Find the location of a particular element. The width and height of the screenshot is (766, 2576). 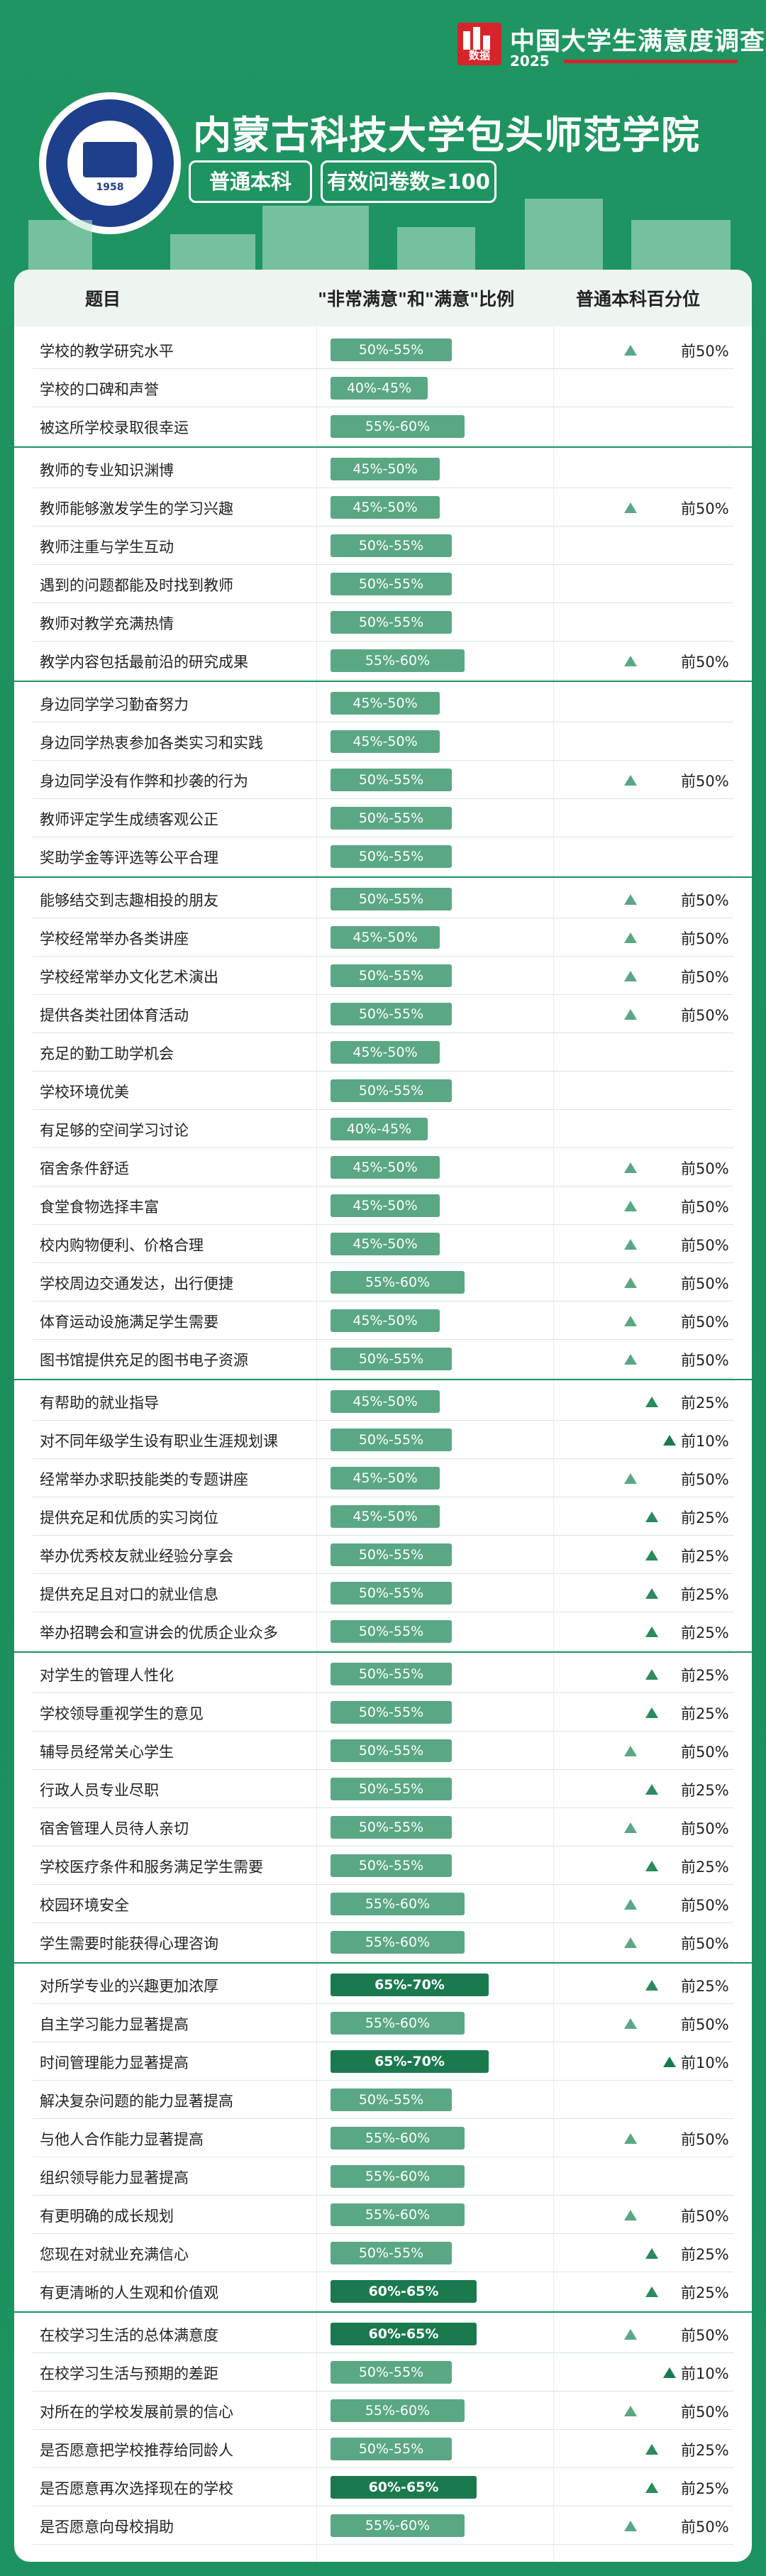

table-row: 行政人员专业尽职 50%-55% 前25% is located at coordinates (383, 1789).